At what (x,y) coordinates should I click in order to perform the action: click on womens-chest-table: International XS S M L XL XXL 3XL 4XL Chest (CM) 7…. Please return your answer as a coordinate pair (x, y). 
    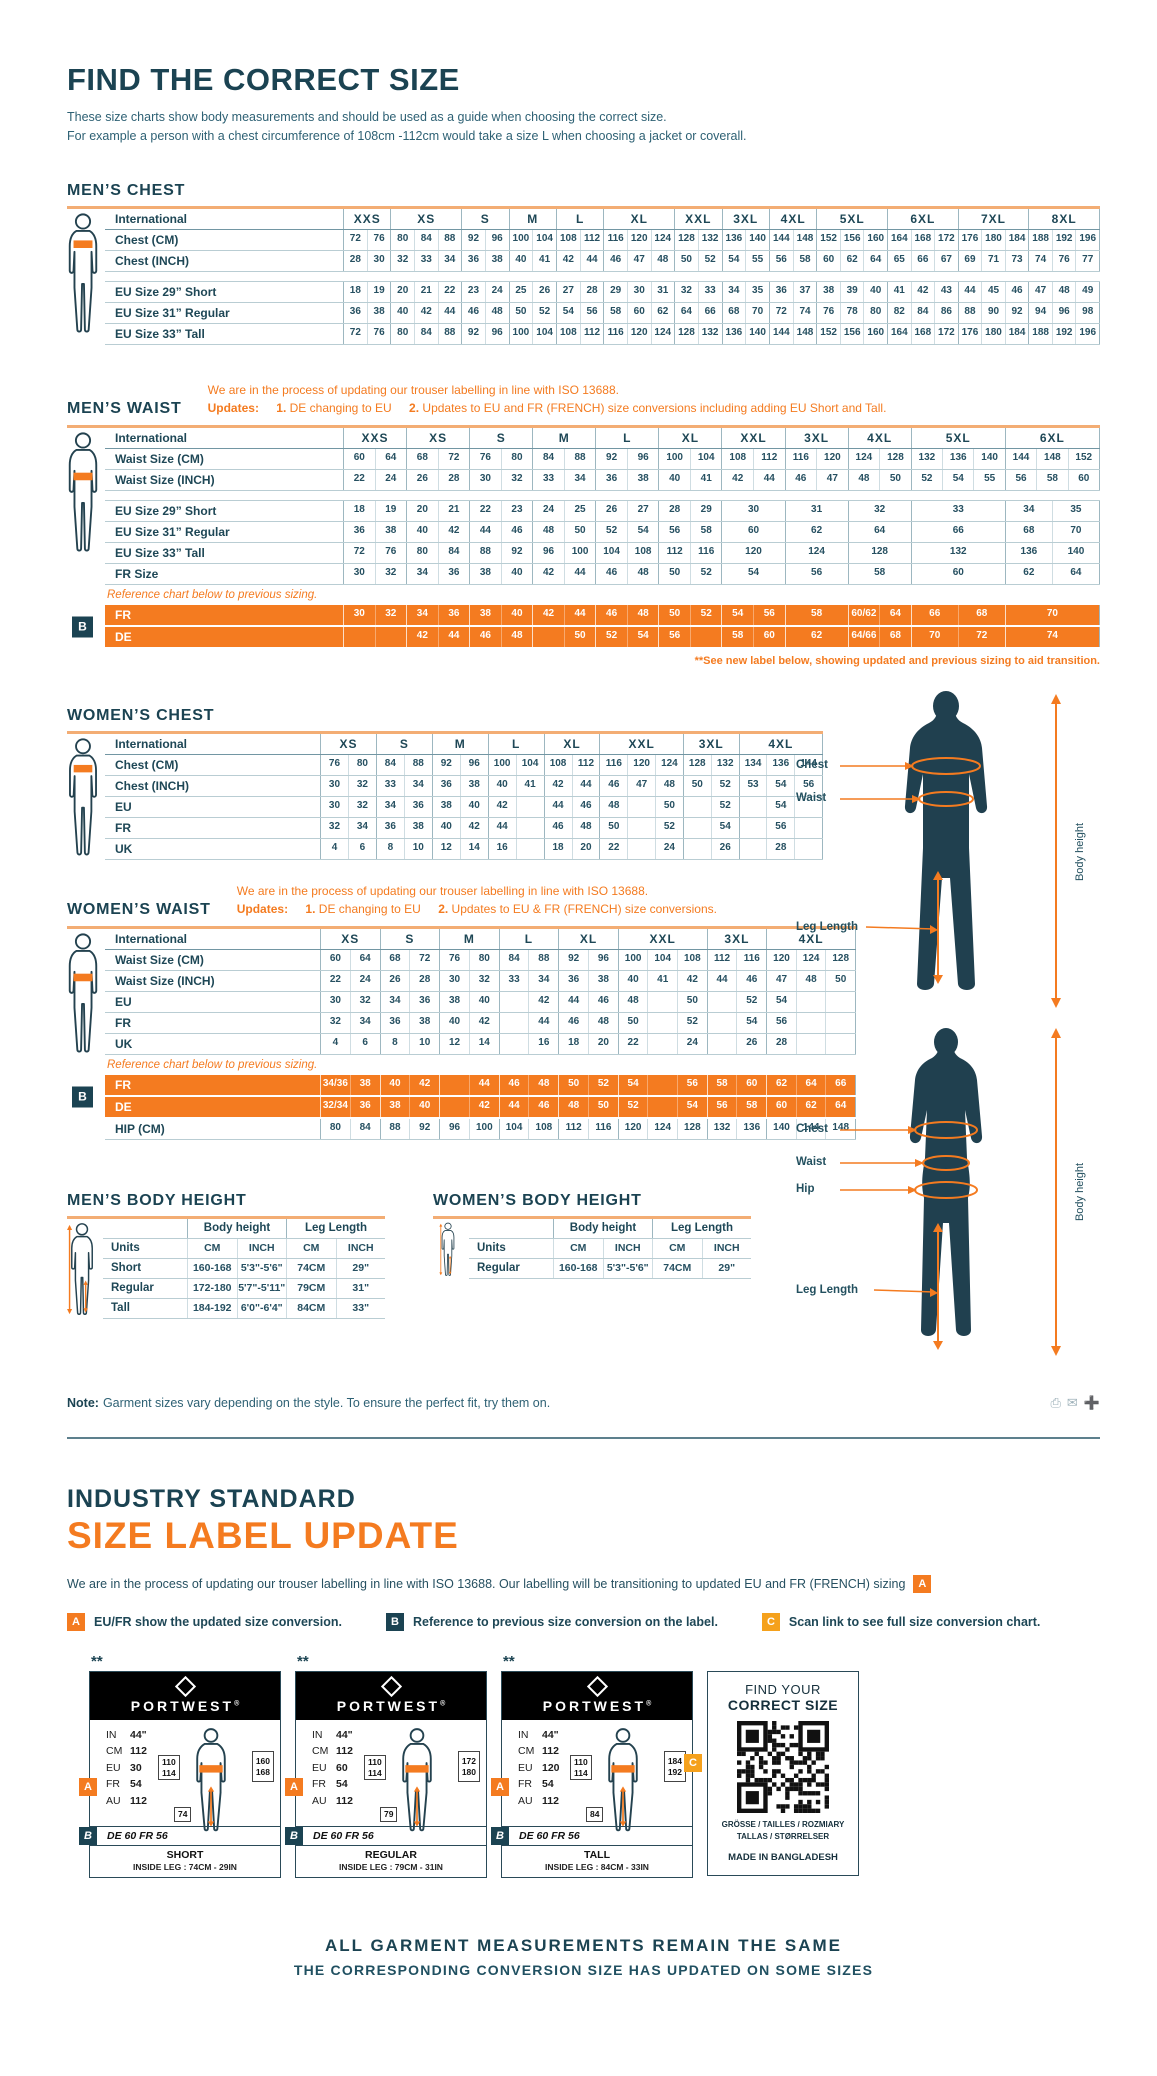
    Looking at the image, I should click on (445, 795).